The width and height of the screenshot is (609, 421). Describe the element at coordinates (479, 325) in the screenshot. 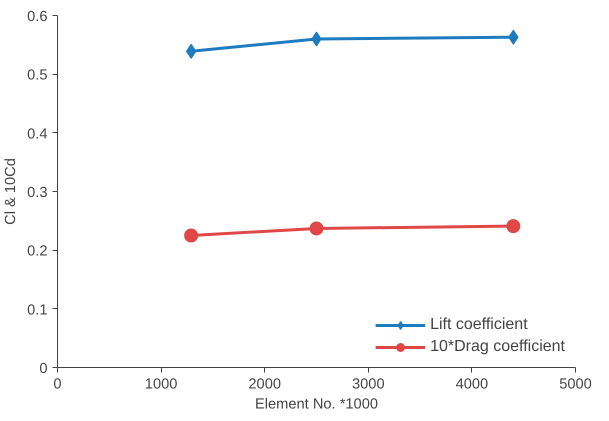

I see `legend-label: Lift coefficient` at that location.